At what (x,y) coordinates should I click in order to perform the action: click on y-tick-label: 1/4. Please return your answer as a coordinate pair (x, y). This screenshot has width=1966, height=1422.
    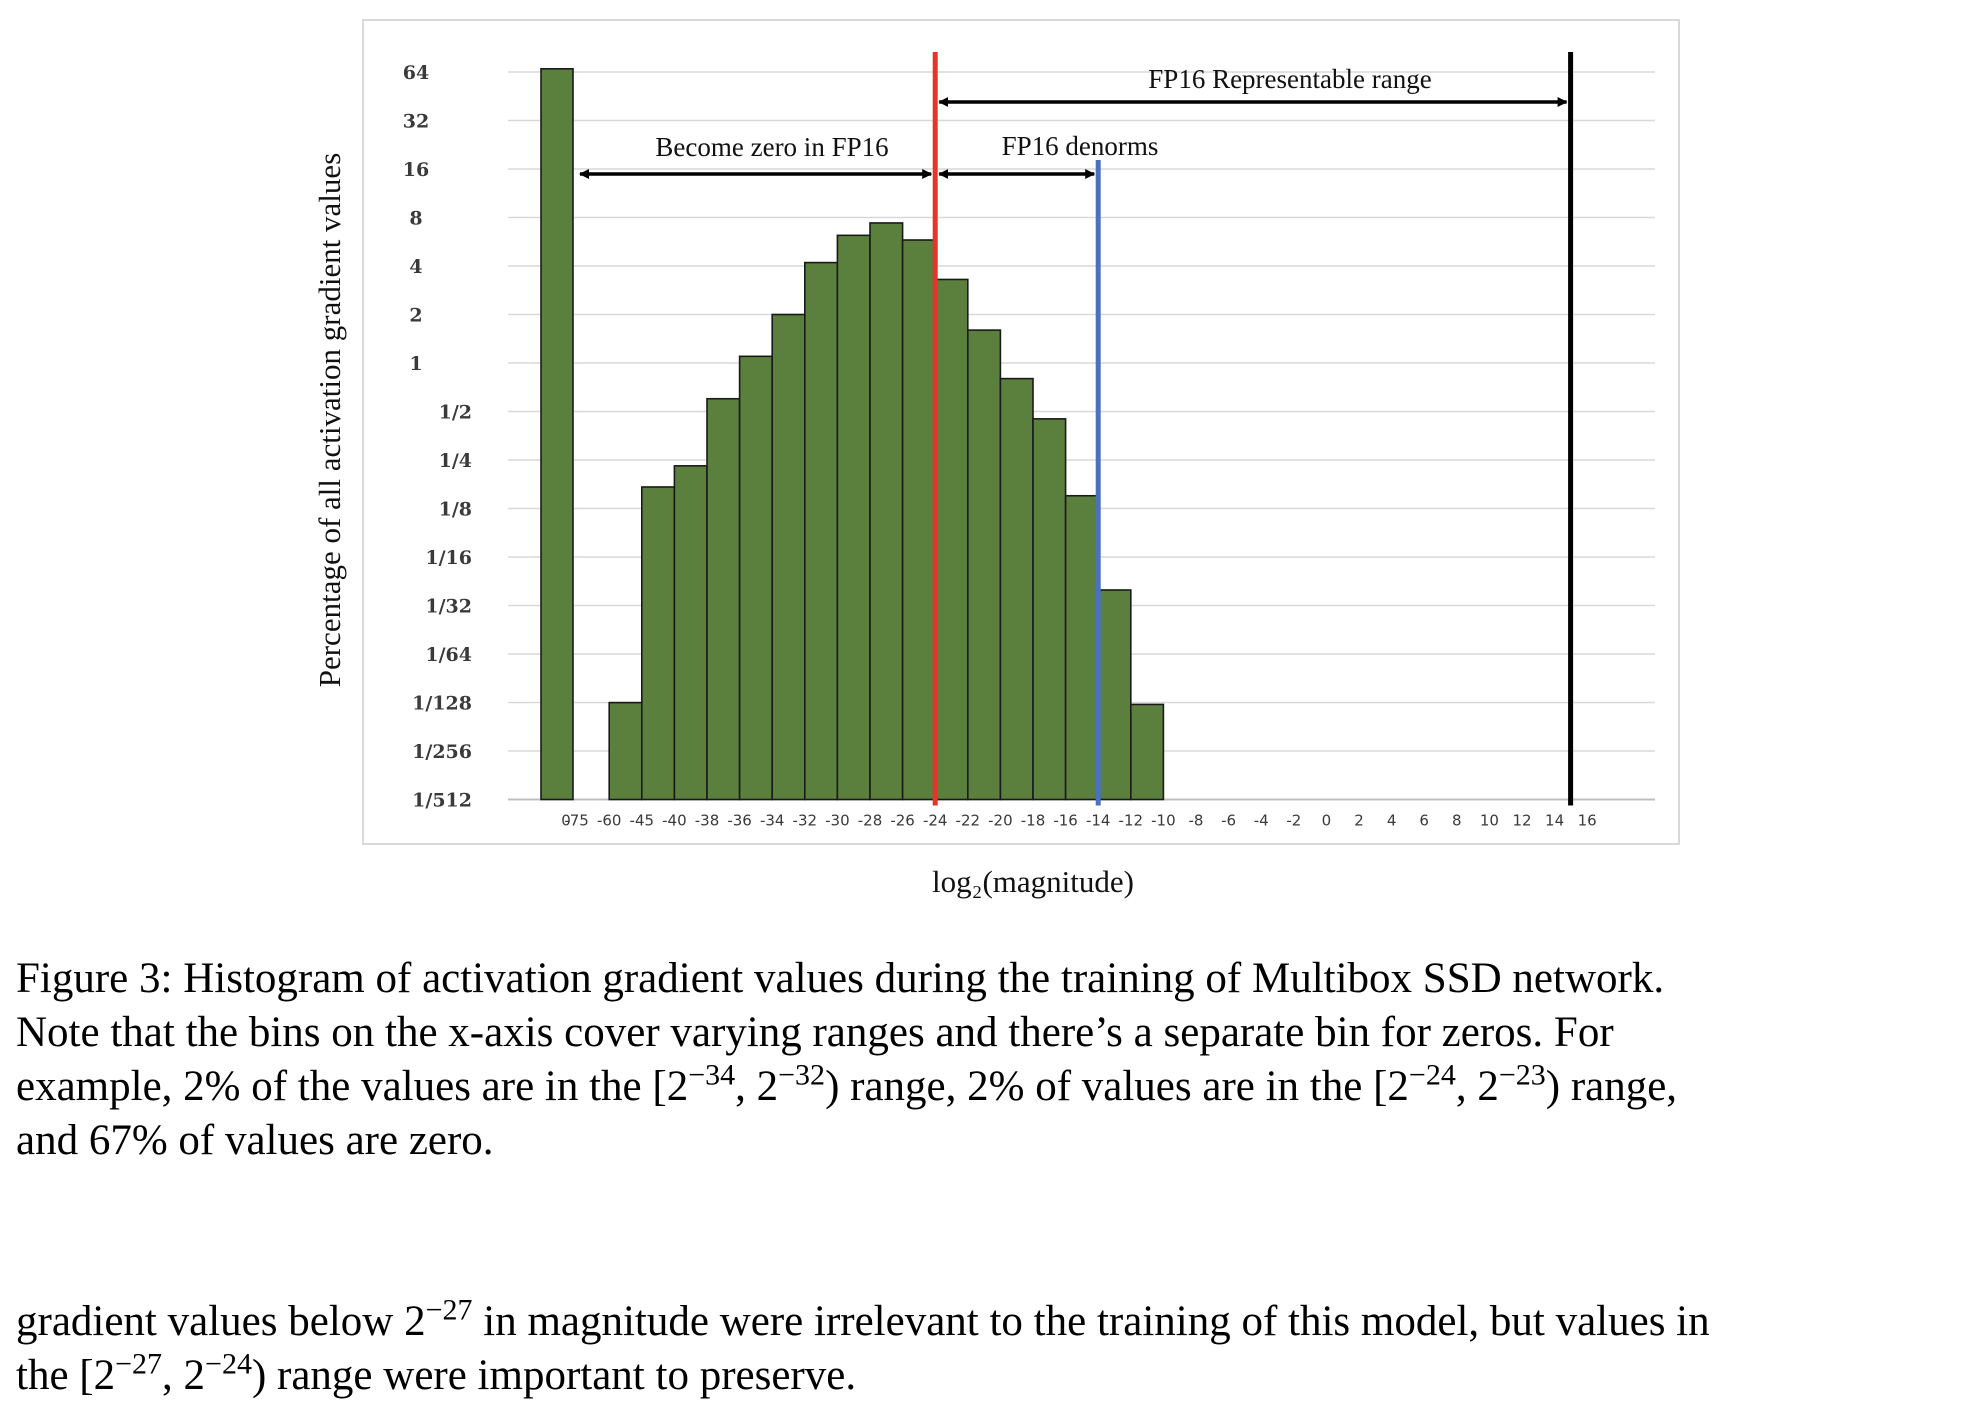
    Looking at the image, I should click on (455, 461).